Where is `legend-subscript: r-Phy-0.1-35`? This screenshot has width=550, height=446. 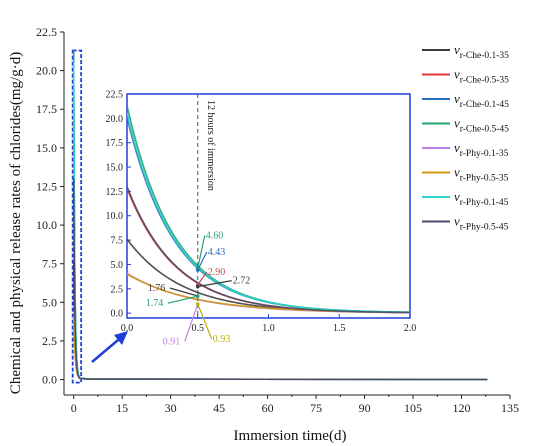
legend-subscript: r-Phy-0.1-35 is located at coordinates (484, 154).